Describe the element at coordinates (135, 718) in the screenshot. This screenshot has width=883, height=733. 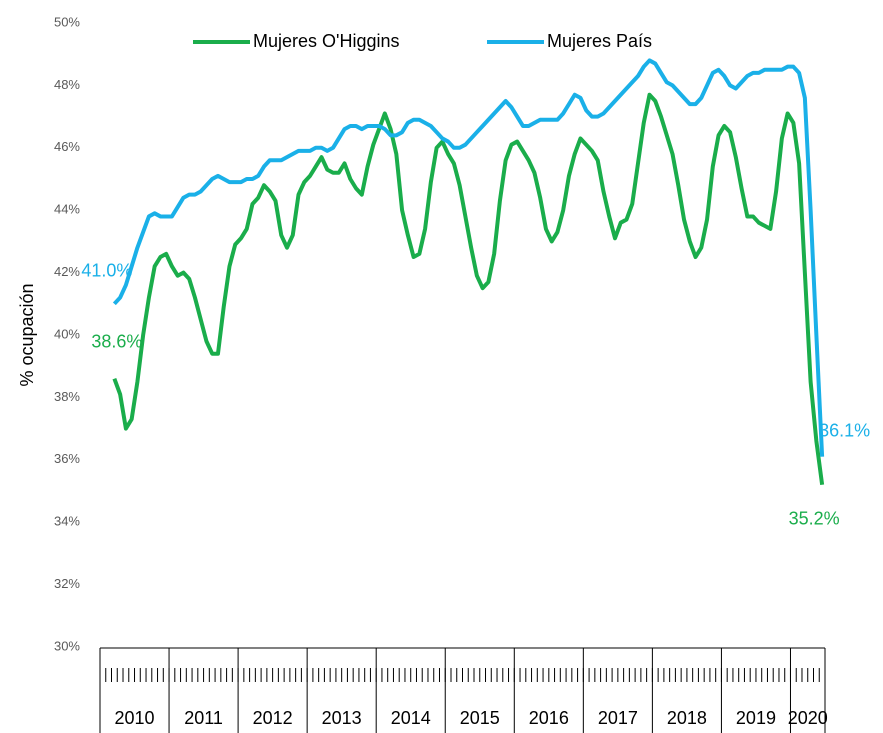
I see `x-tick-label: 2010` at that location.